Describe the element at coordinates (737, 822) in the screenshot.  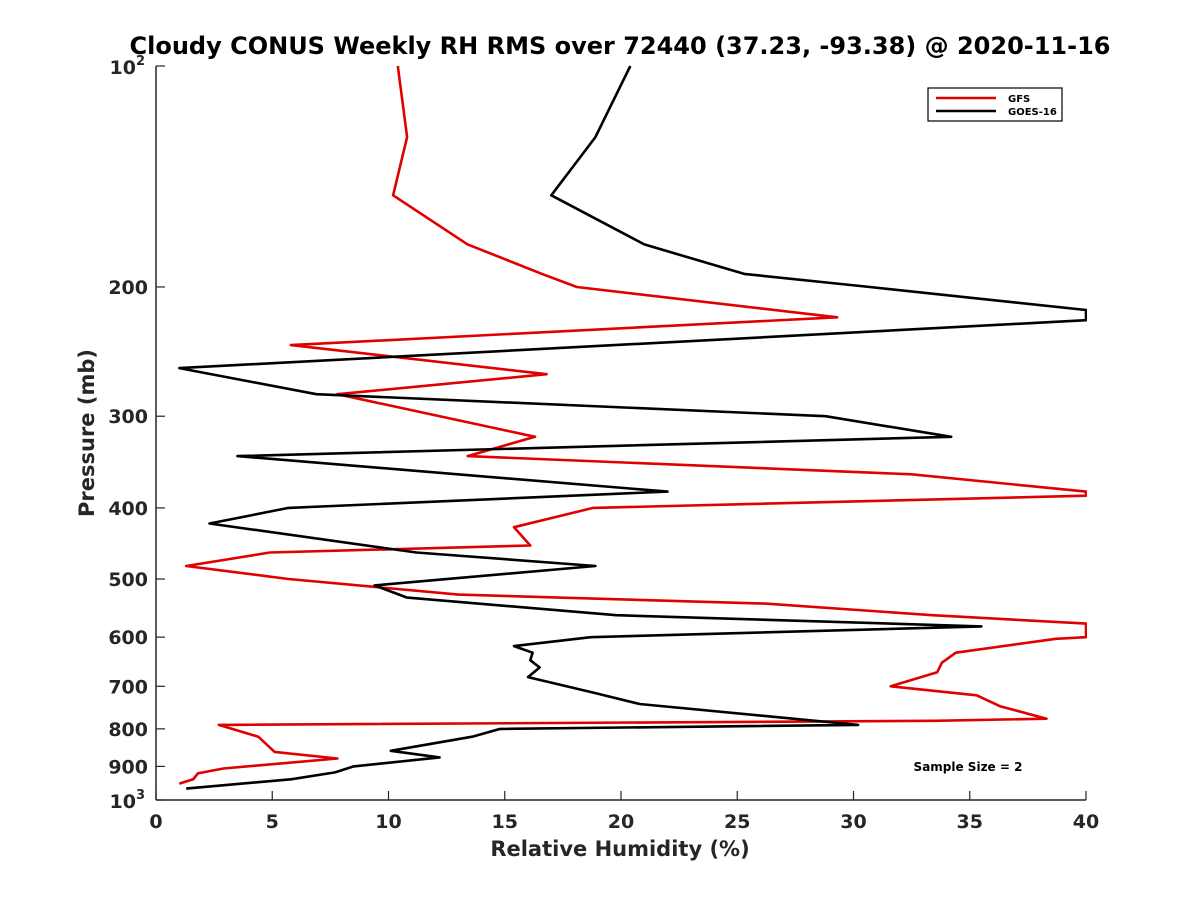
I see `x-tick-label: 25` at that location.